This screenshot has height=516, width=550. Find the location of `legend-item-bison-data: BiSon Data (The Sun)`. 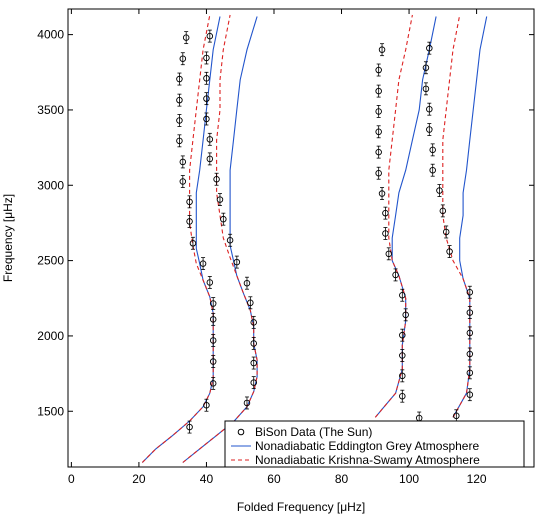

legend-item-bison-data: BiSon Data (The Sun) is located at coordinates (304, 432).